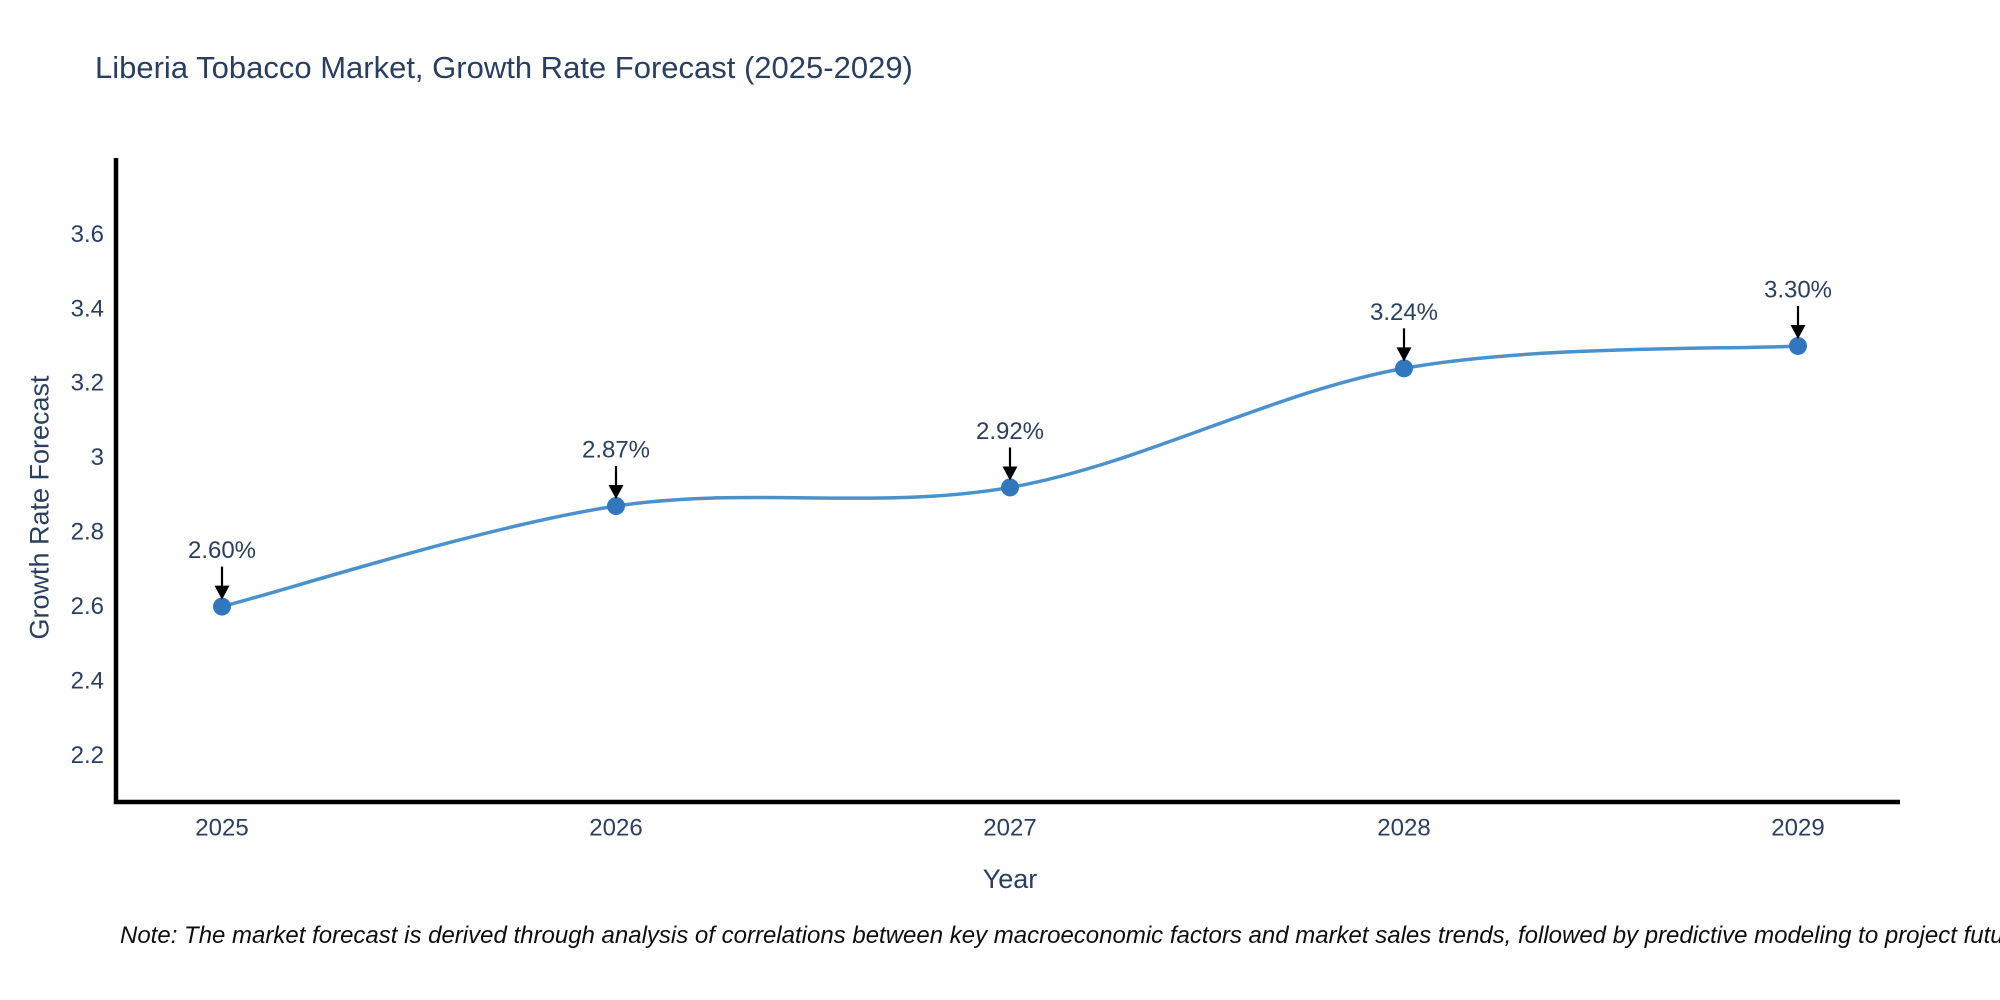  What do you see at coordinates (615, 828) in the screenshot?
I see `x-tick-label: 2026` at bounding box center [615, 828].